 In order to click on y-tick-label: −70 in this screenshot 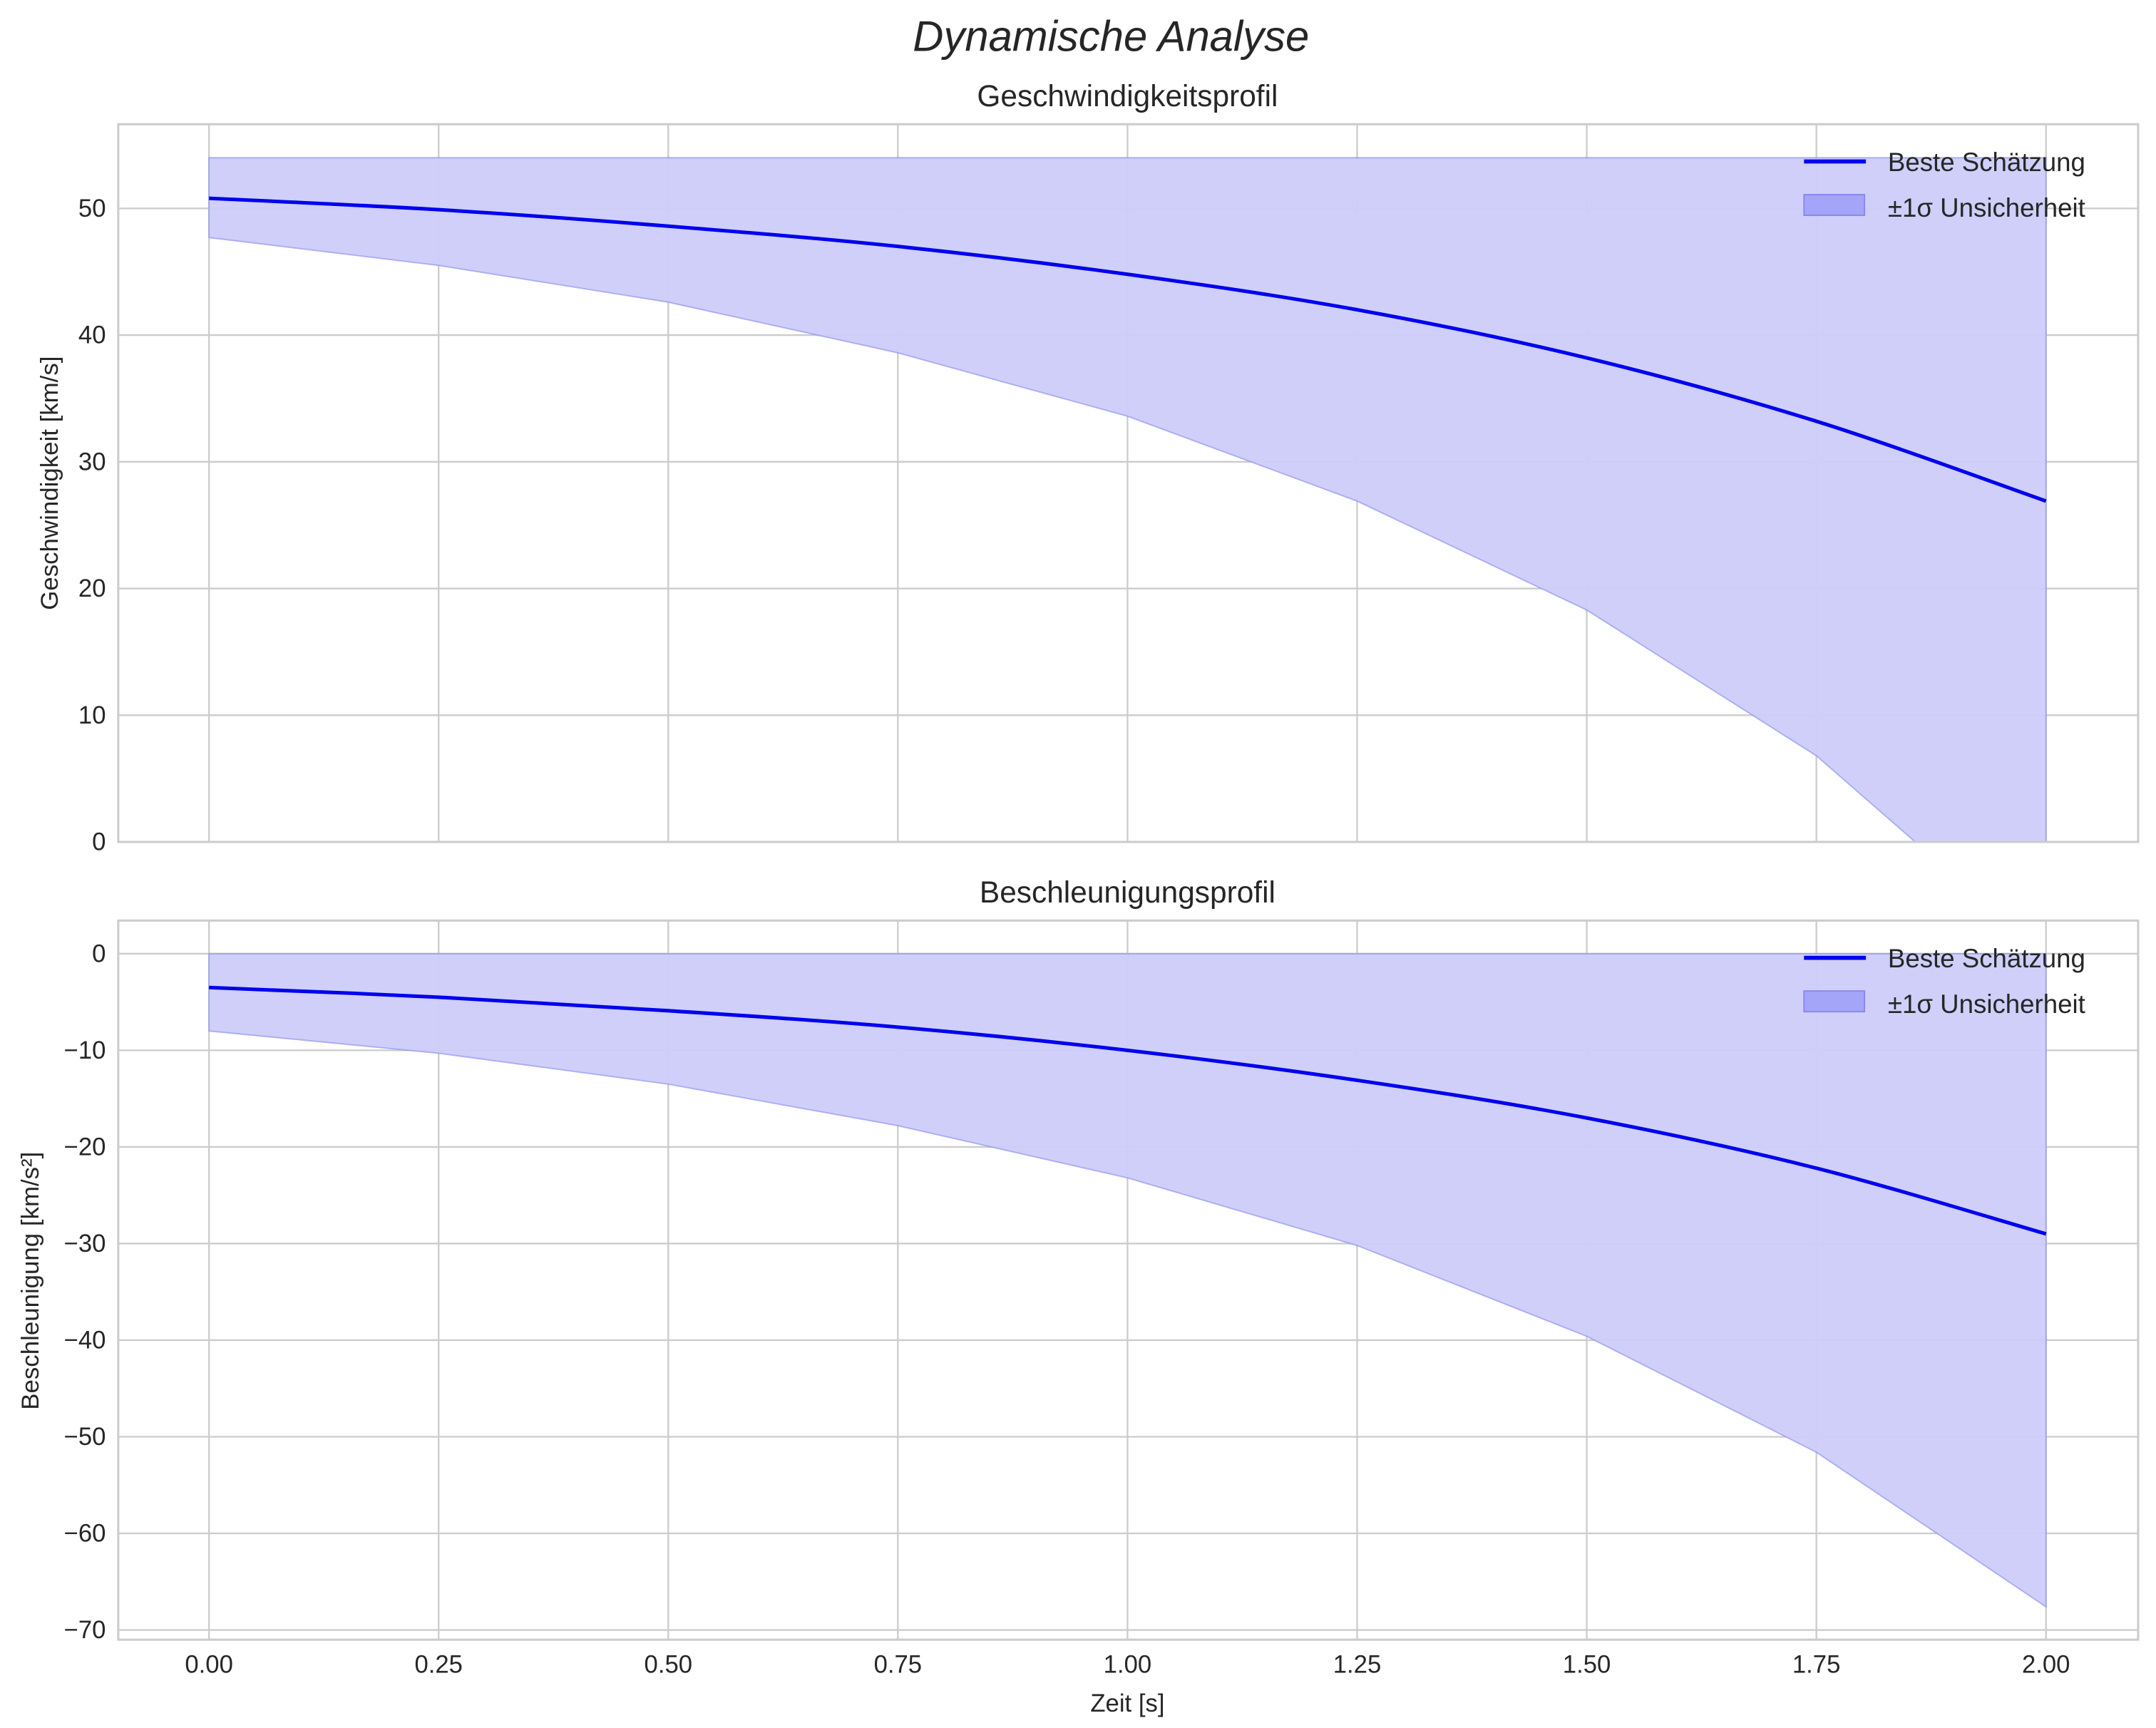, I will do `click(85, 1630)`.